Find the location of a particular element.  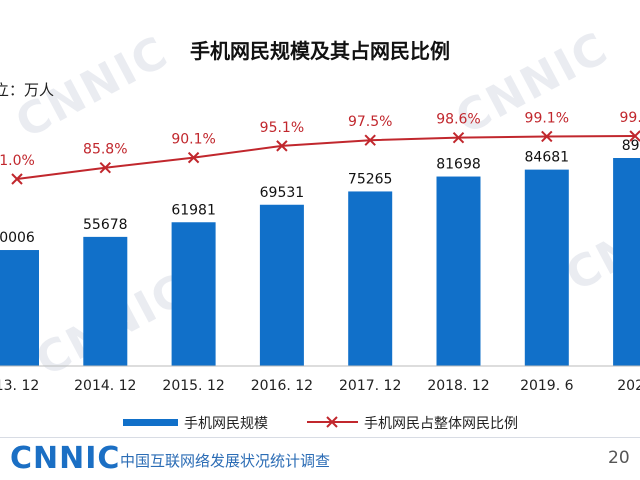

bar-value-label: 55678 is located at coordinates (105, 225).